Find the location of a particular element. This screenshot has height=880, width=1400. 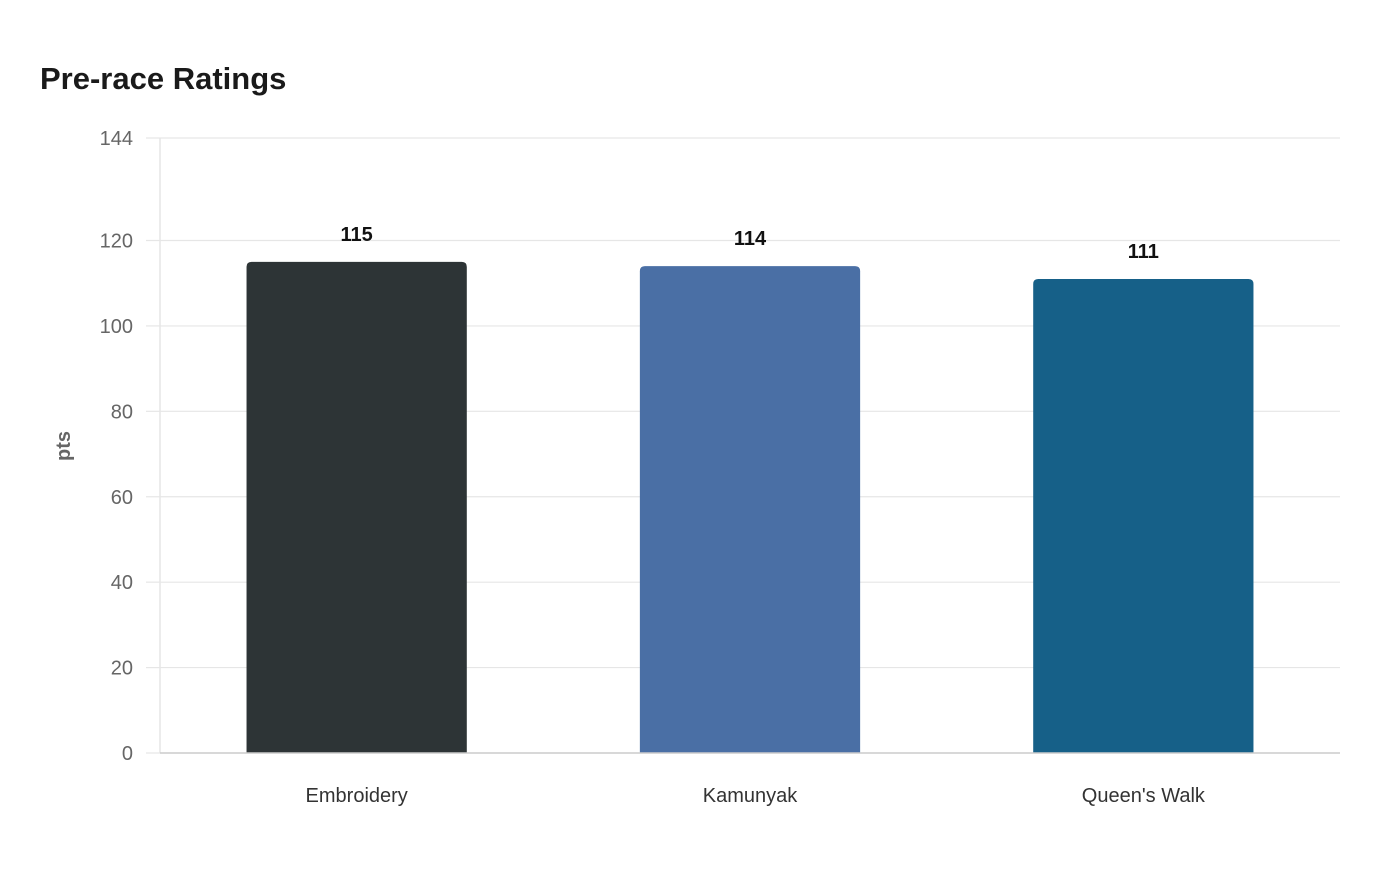

y-tick-label: 40 is located at coordinates (122, 583).